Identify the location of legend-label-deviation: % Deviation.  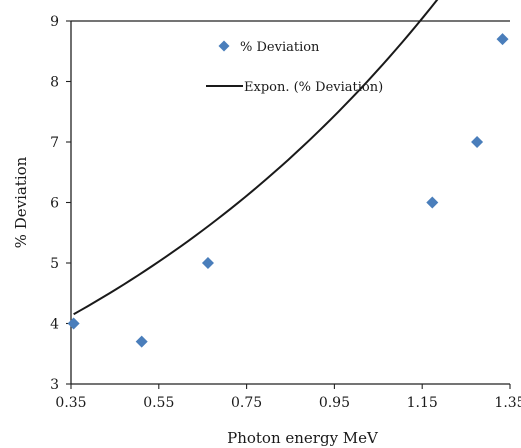
(280, 47).